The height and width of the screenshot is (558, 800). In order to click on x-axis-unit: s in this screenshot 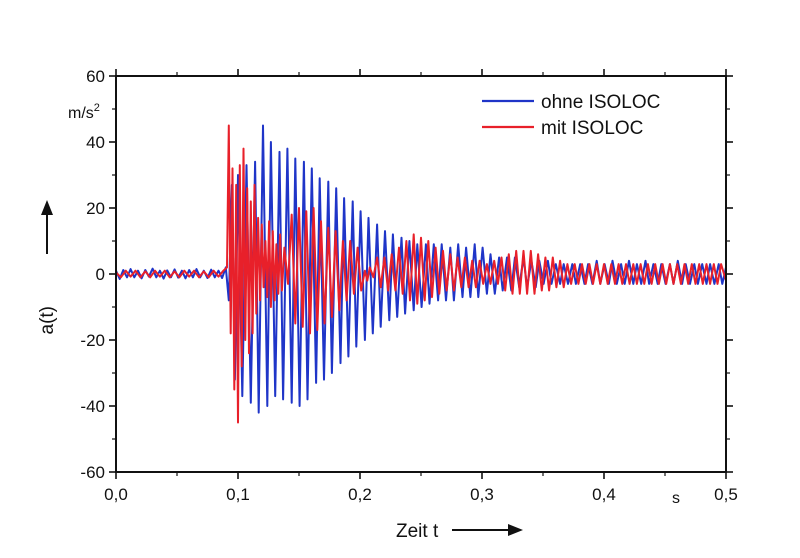, I will do `click(676, 498)`.